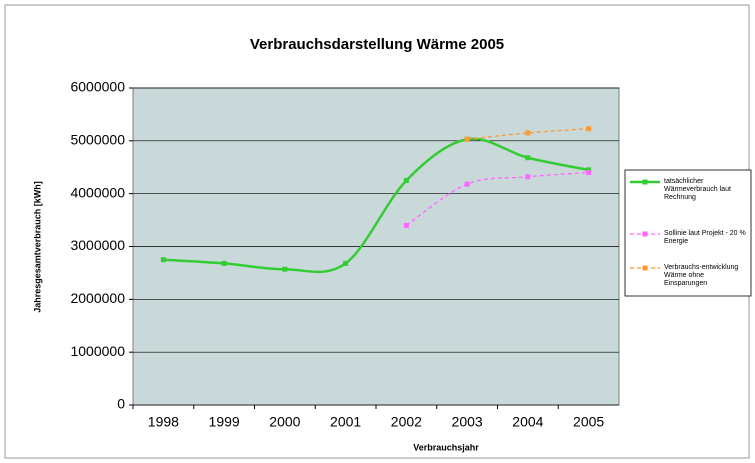  Describe the element at coordinates (97, 192) in the screenshot. I see `y-tick-label: 4000000` at that location.